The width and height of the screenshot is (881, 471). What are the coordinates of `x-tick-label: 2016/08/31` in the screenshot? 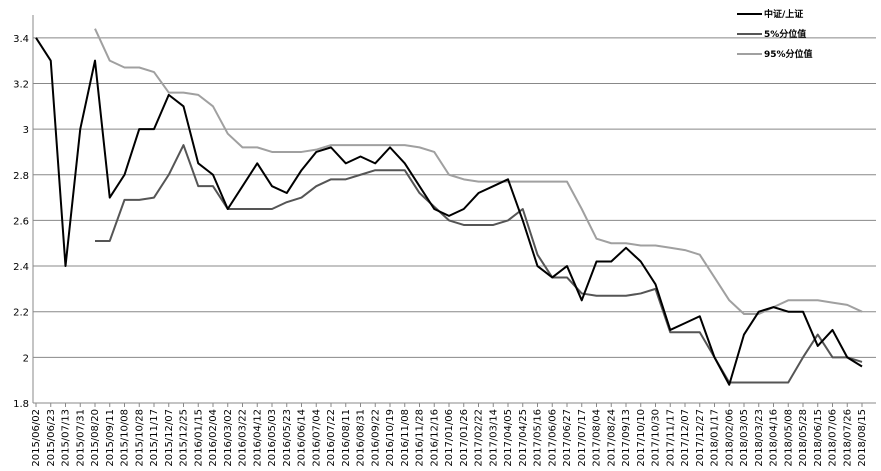 It's located at (361, 438).